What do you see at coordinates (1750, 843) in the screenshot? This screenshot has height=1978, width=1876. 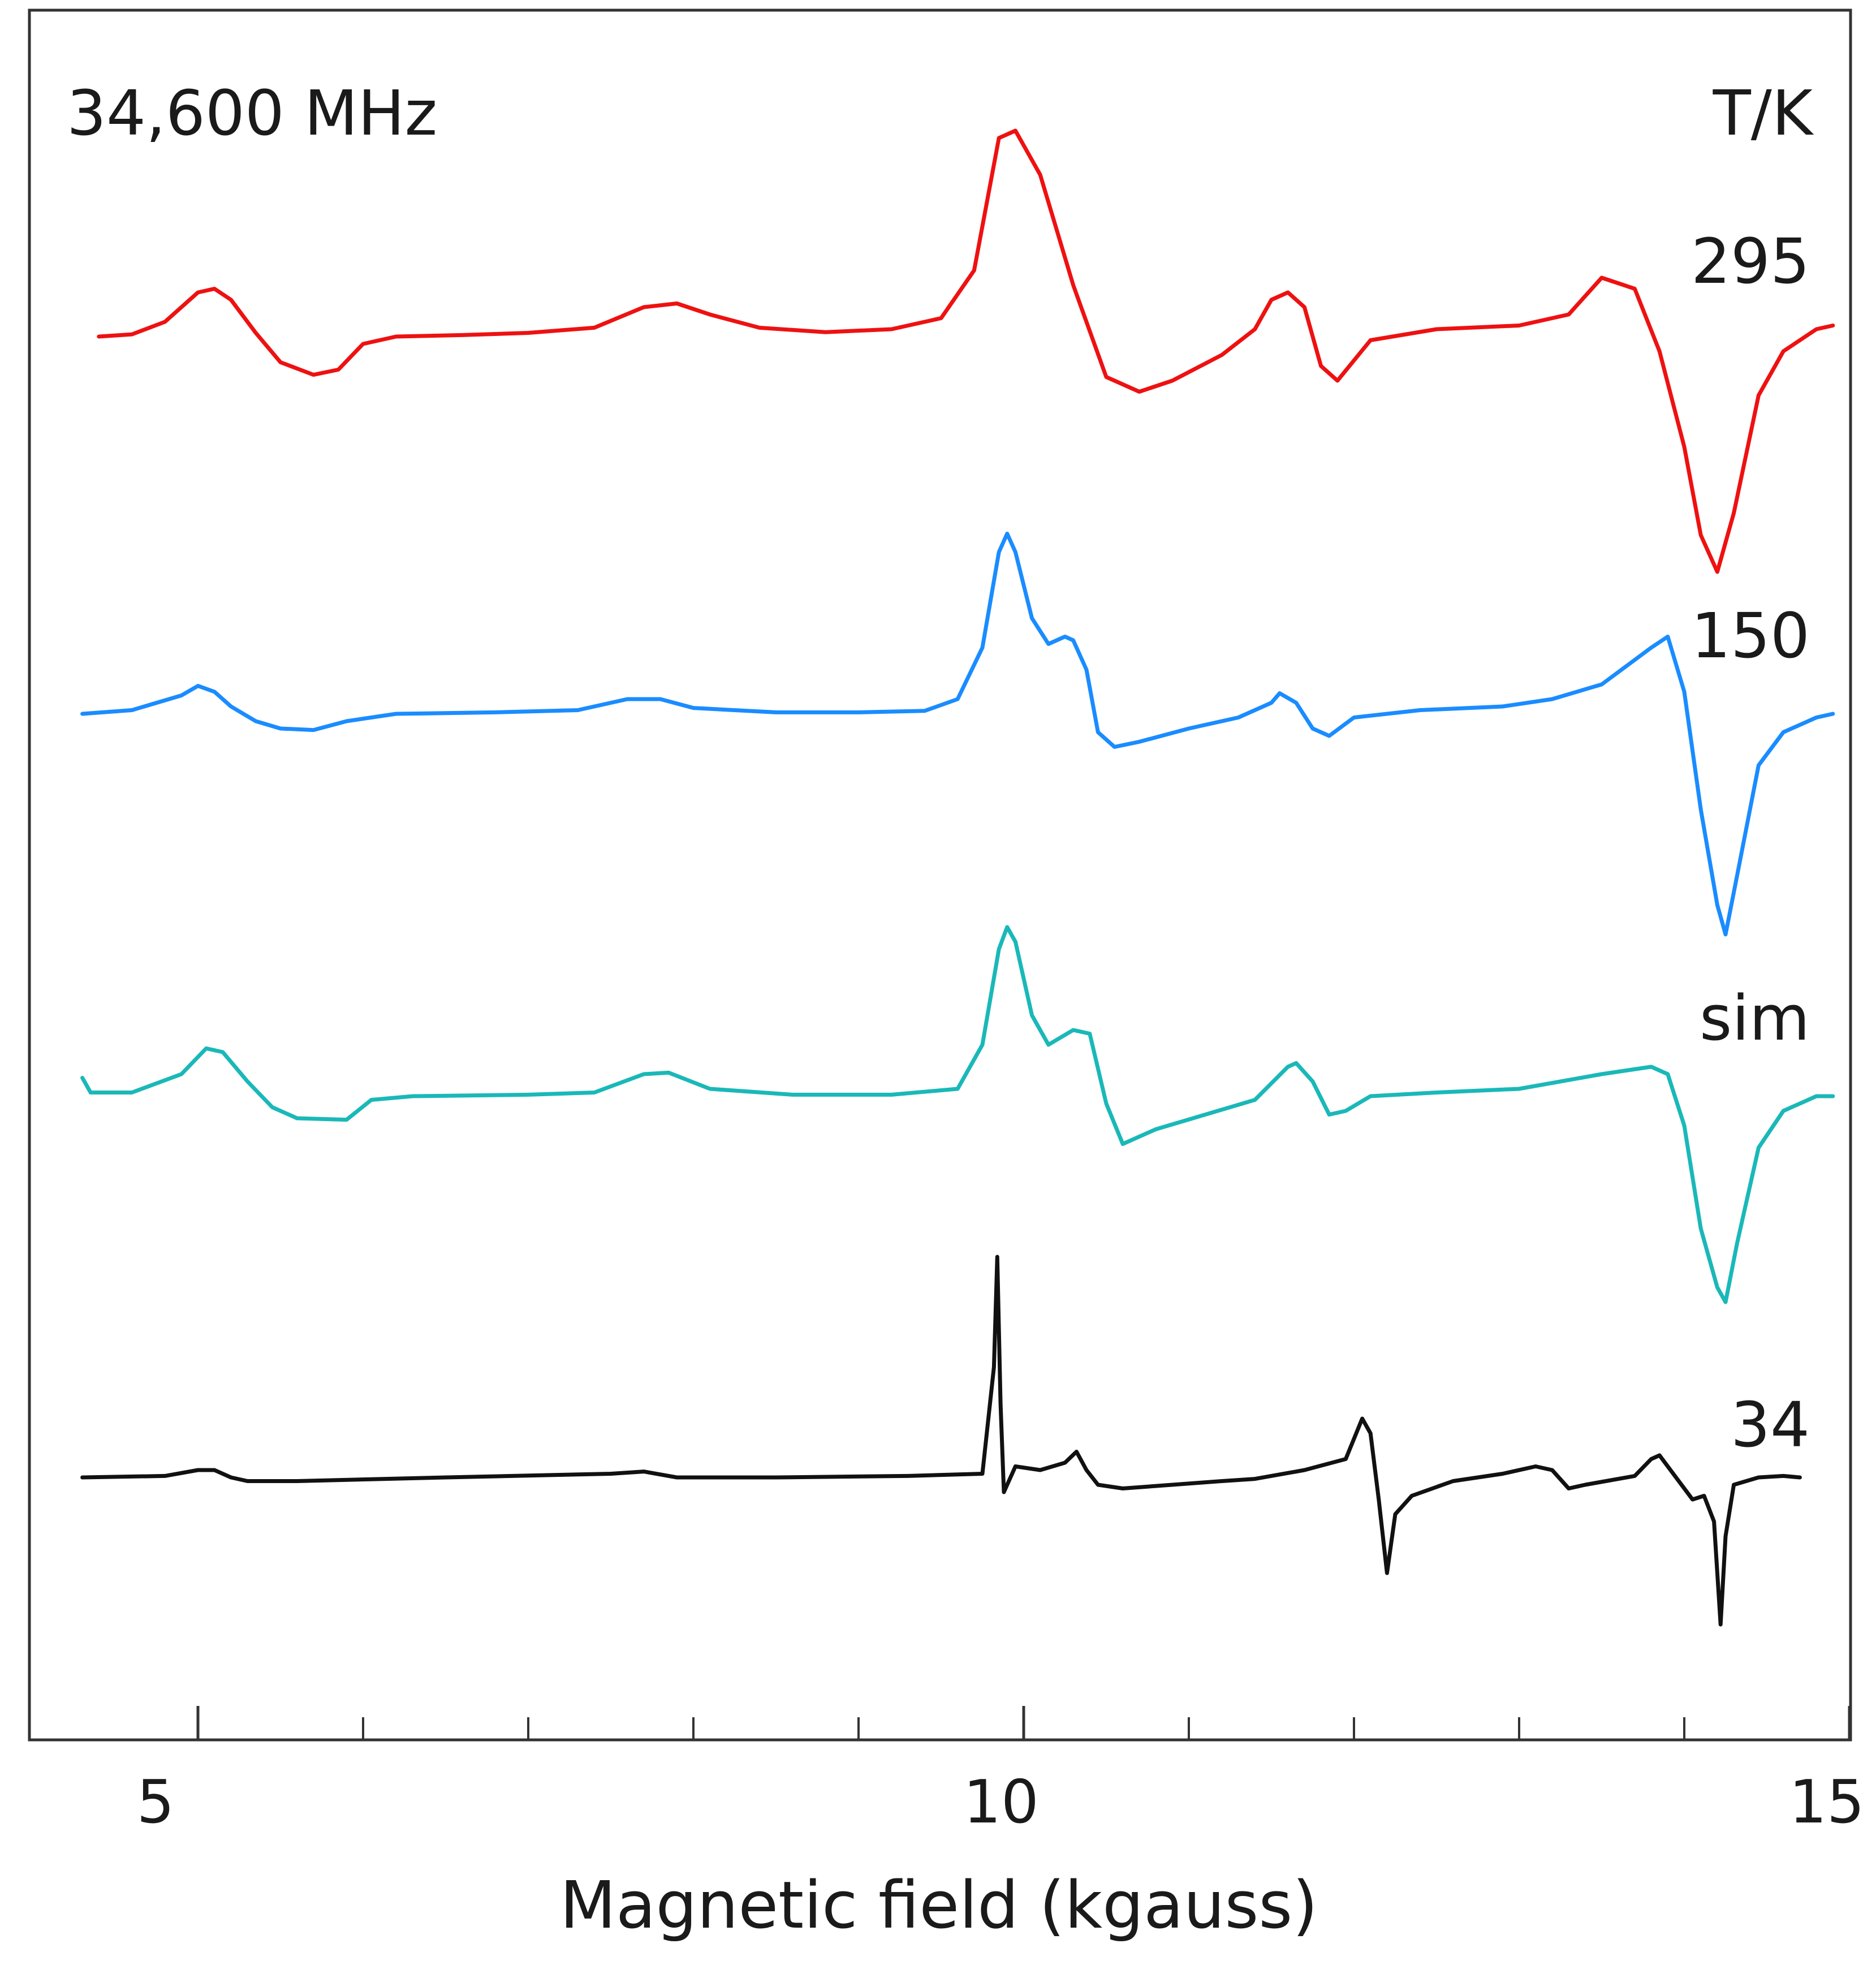 I see `trace-labels: 295 150 sim 34` at bounding box center [1750, 843].